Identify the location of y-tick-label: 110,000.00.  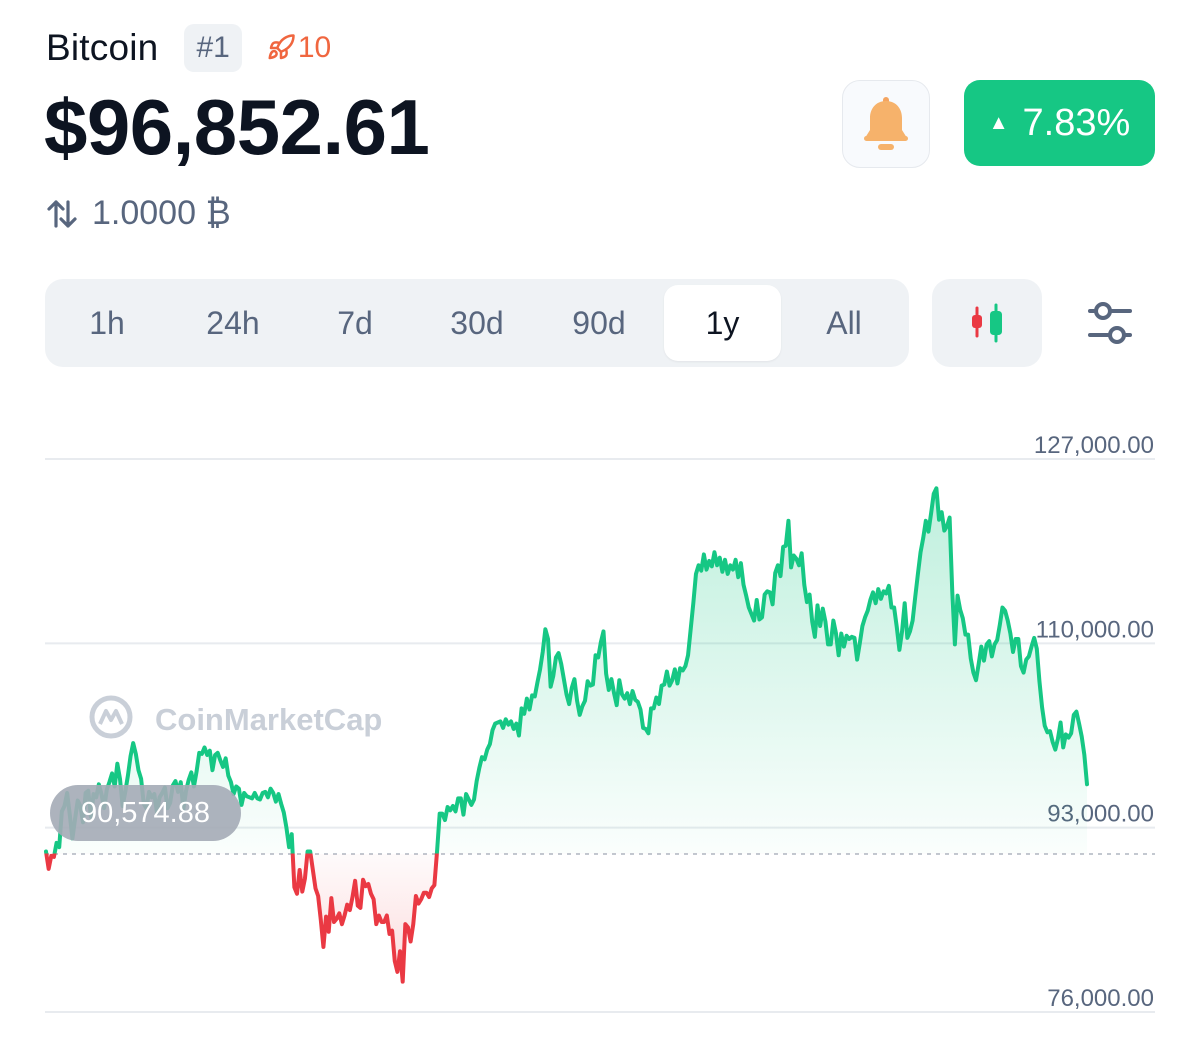
(1095, 629).